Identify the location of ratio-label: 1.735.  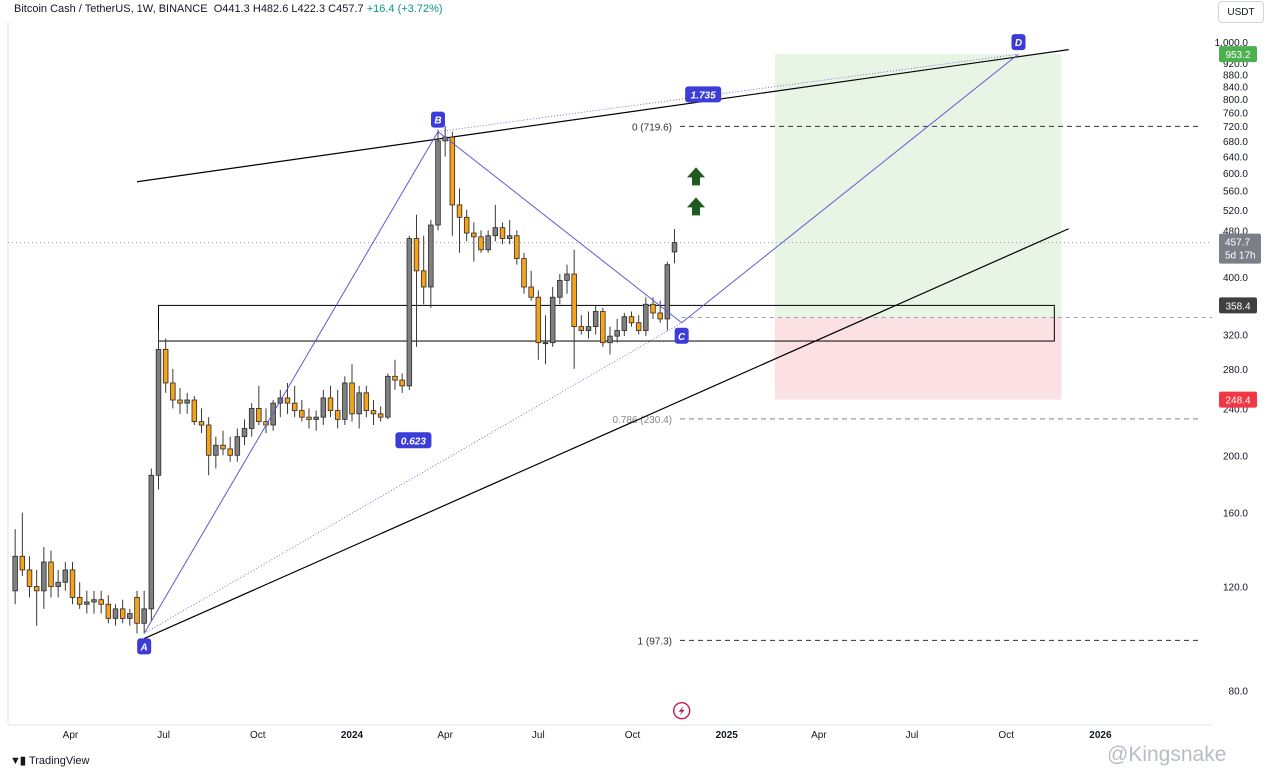
(703, 95).